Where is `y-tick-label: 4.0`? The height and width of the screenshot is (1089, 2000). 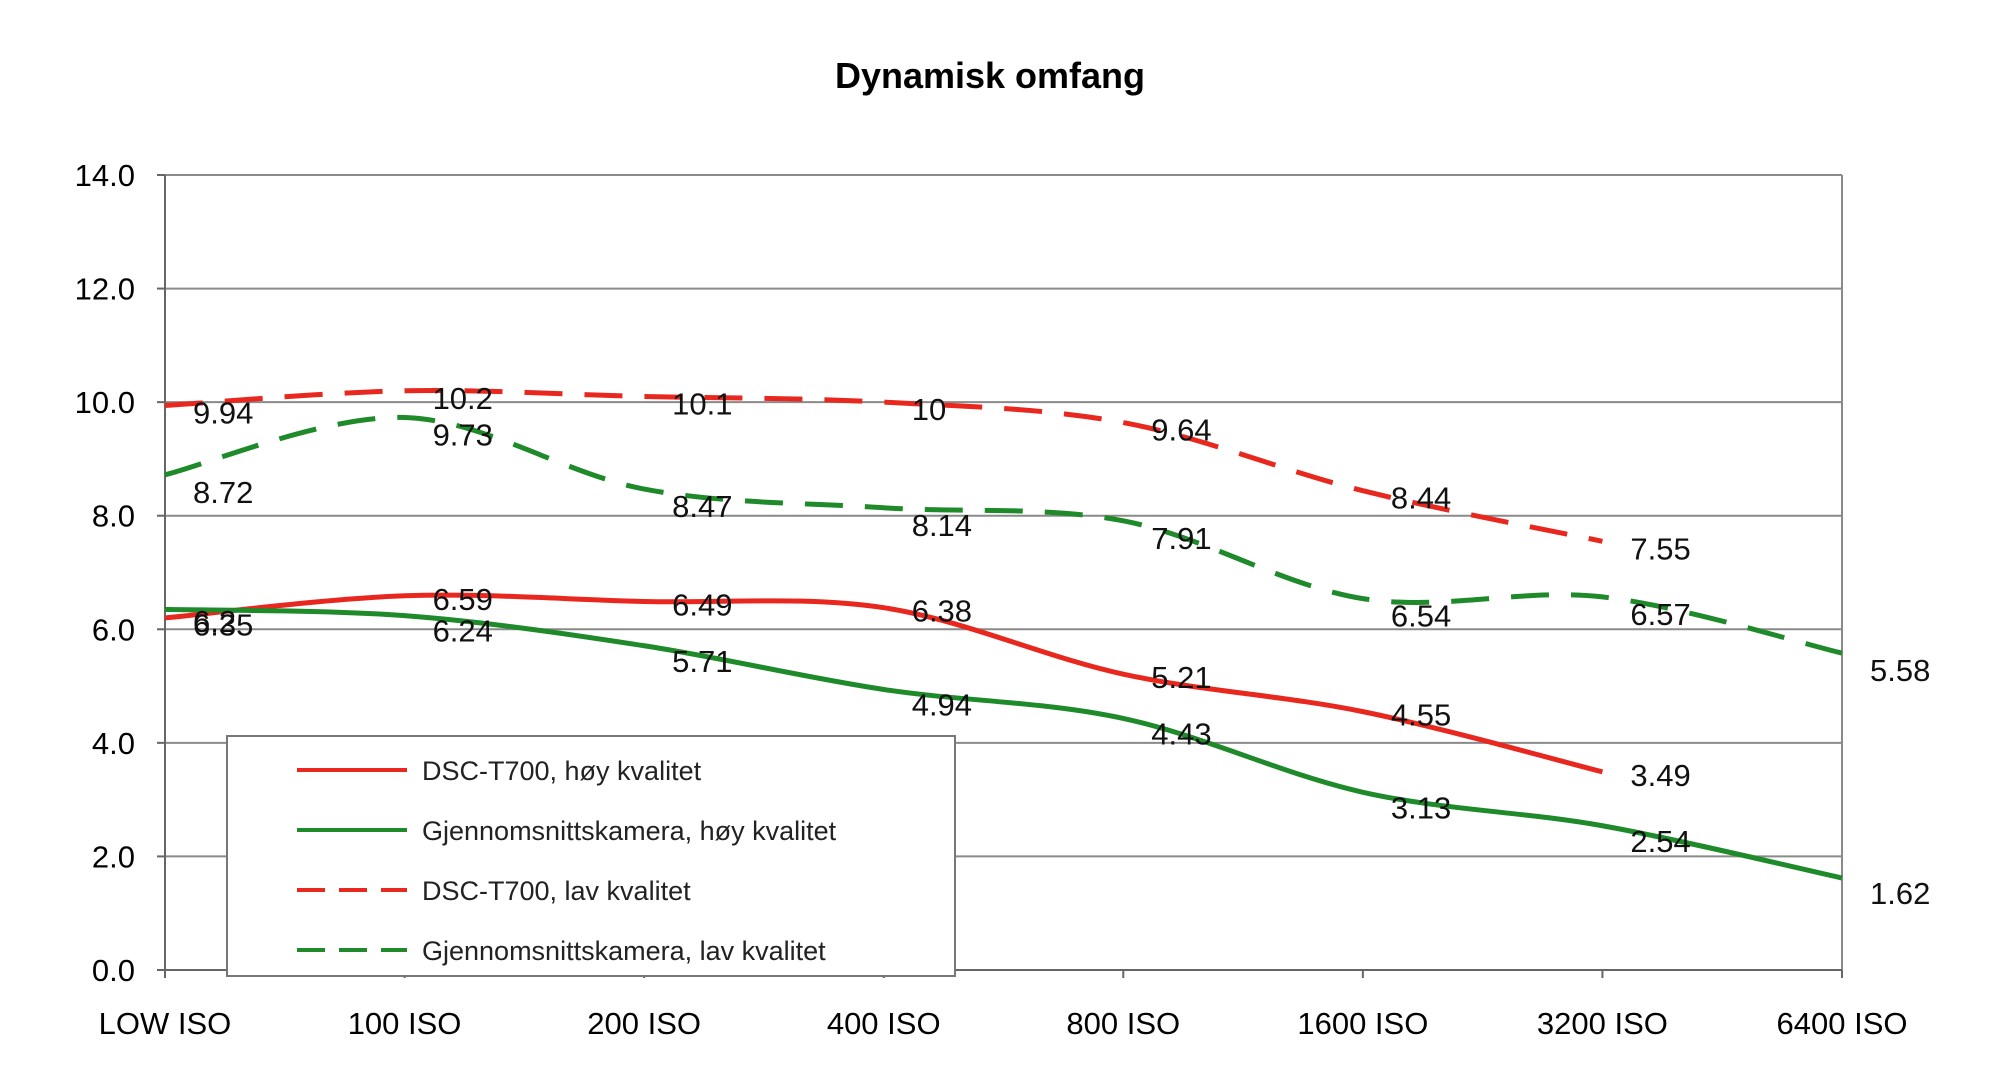
y-tick-label: 4.0 is located at coordinates (113, 743).